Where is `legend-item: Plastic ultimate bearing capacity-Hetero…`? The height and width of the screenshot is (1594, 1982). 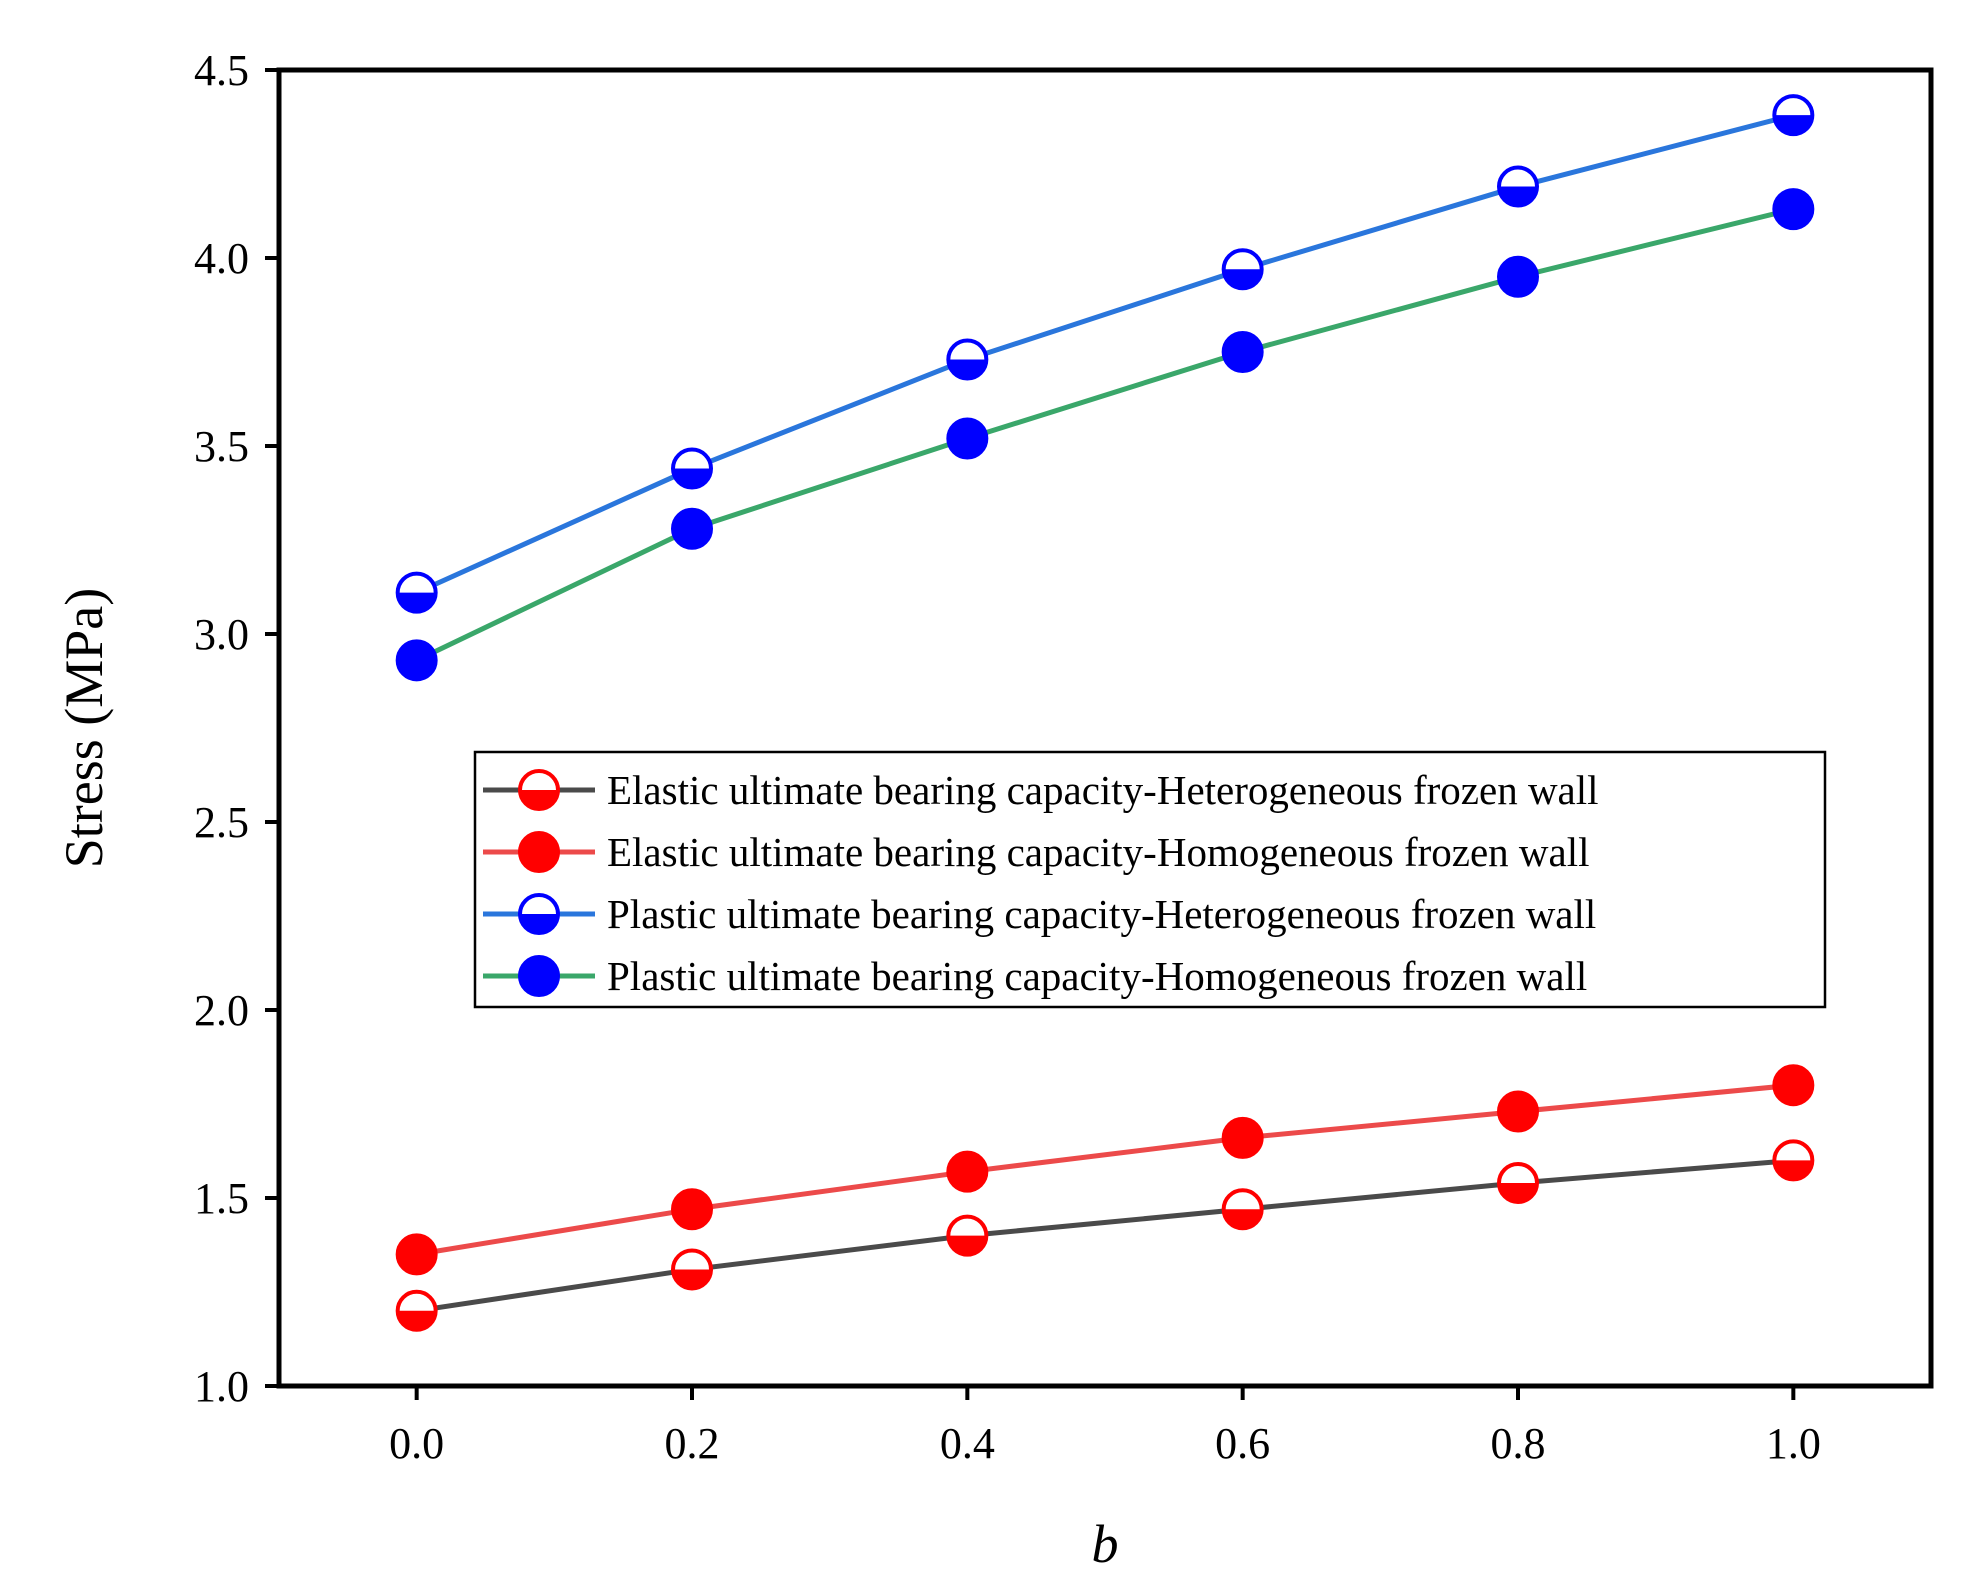 legend-item: Plastic ultimate bearing capacity-Hetero… is located at coordinates (1039, 914).